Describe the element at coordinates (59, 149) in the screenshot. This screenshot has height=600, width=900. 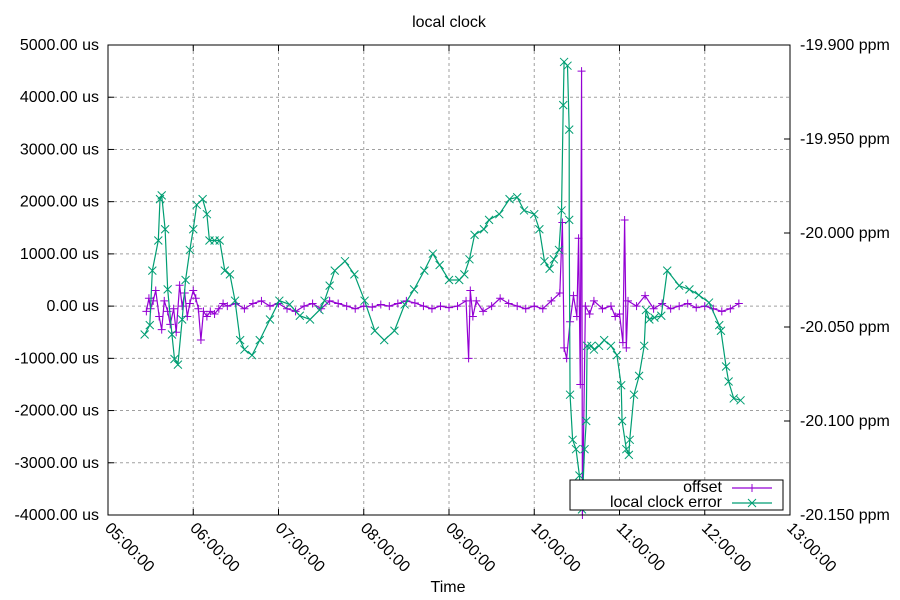
I see `y-tick-label: 3000.00 us` at that location.